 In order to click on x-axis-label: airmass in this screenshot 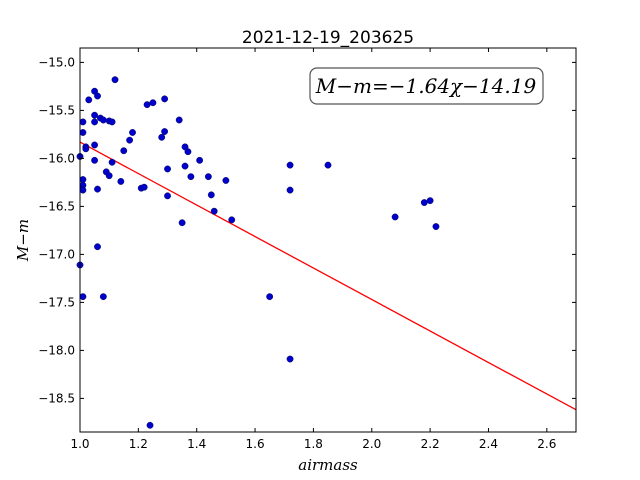, I will do `click(328, 465)`.